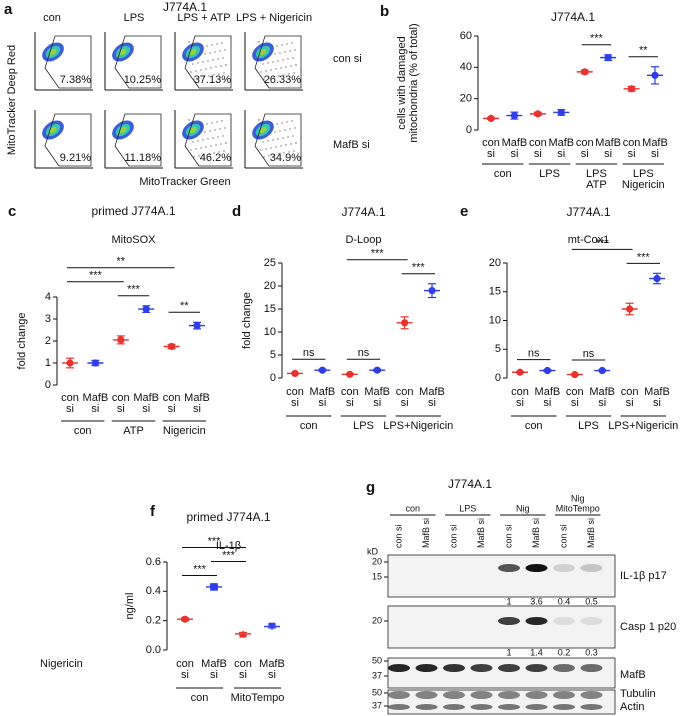  What do you see at coordinates (648, 627) in the screenshot?
I see `blot-label: Casp 1 p20` at bounding box center [648, 627].